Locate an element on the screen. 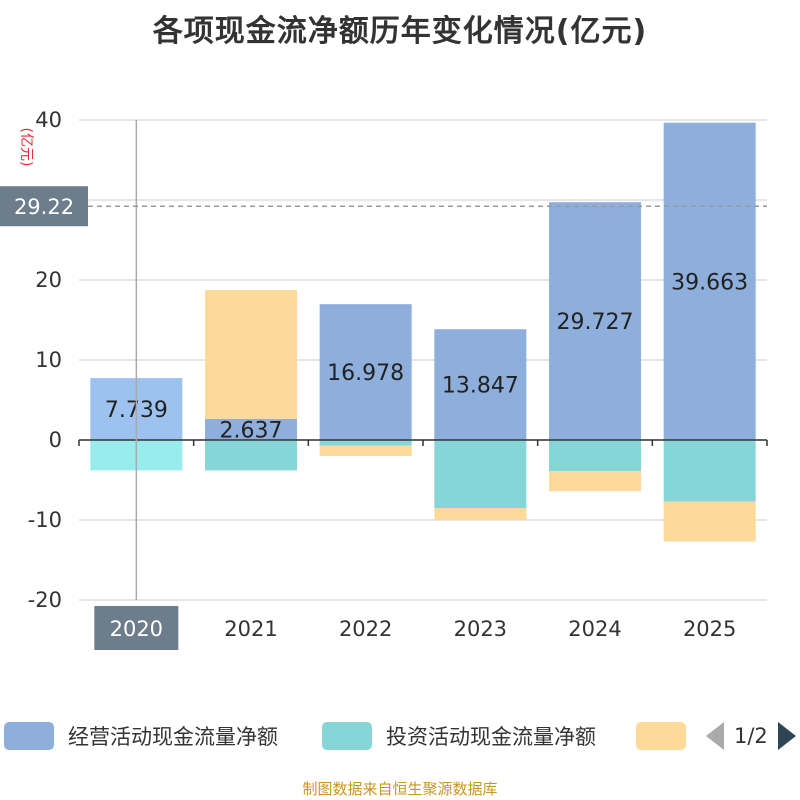 The height and width of the screenshot is (800, 800). x-tick-label: 2021 is located at coordinates (250, 629).